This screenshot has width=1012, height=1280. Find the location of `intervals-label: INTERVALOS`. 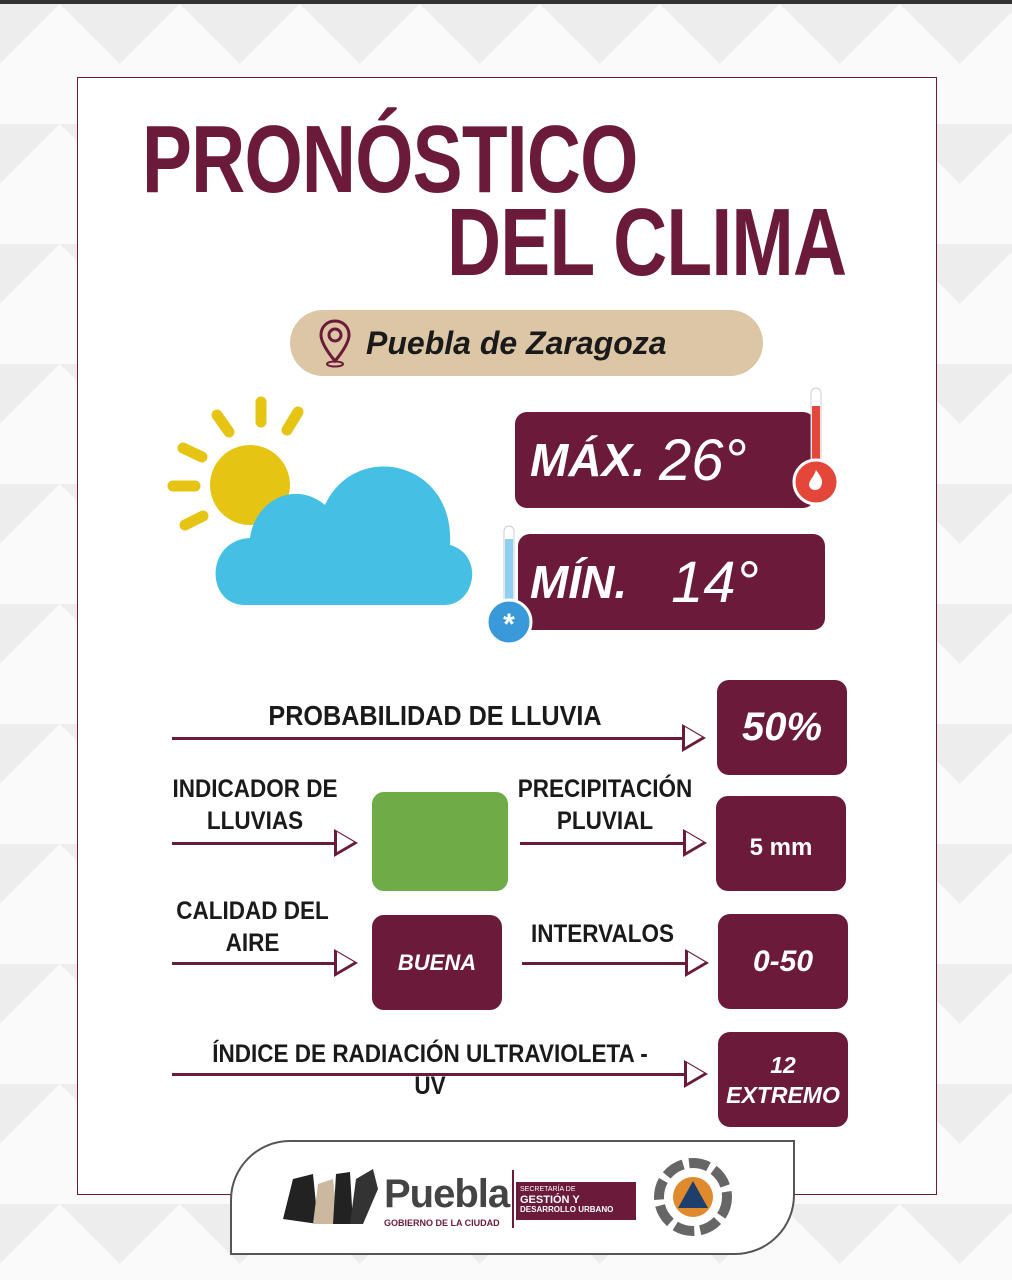

intervals-label: INTERVALOS is located at coordinates (602, 934).